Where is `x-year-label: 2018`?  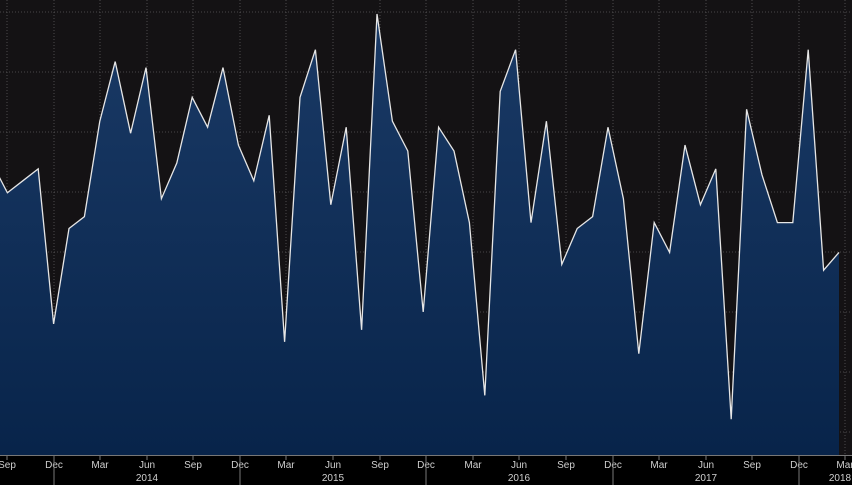
x-year-label: 2018 is located at coordinates (840, 478).